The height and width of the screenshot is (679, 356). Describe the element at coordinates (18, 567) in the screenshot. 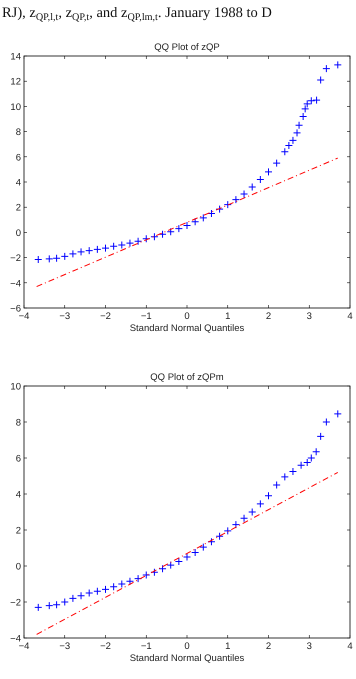

I see `y-tick-label: 0` at that location.